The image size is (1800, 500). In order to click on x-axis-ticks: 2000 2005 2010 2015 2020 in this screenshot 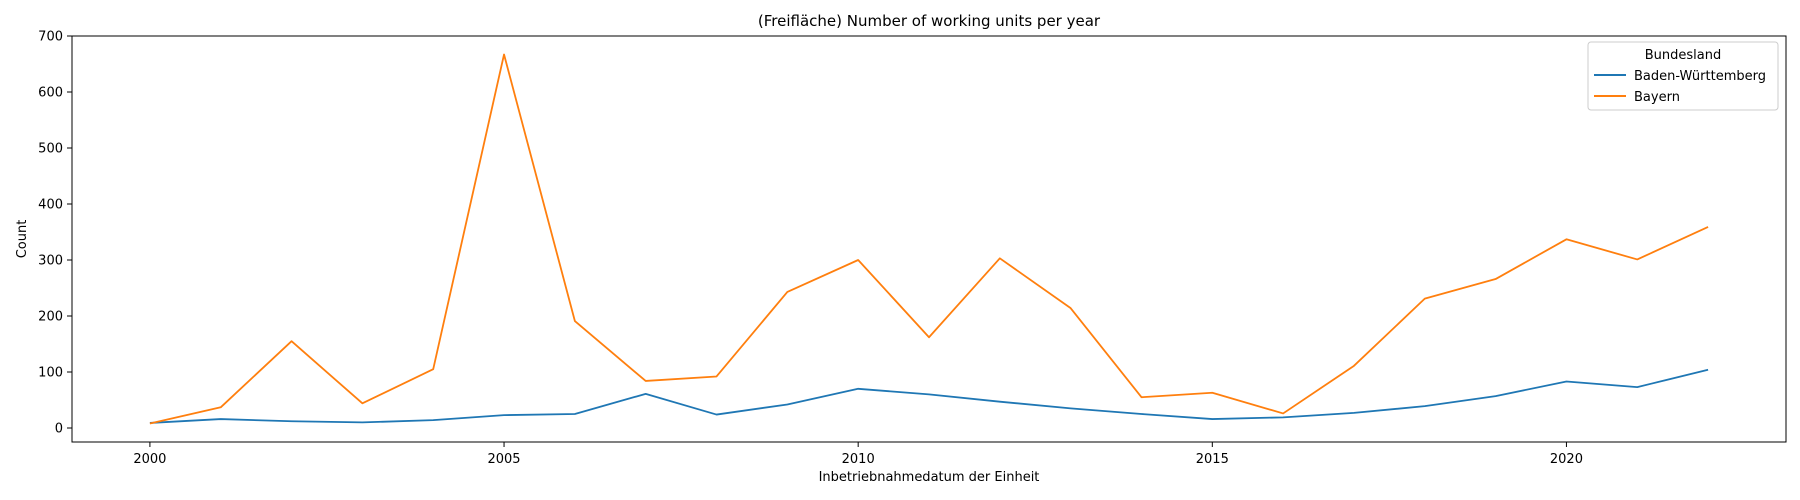, I will do `click(858, 454)`.